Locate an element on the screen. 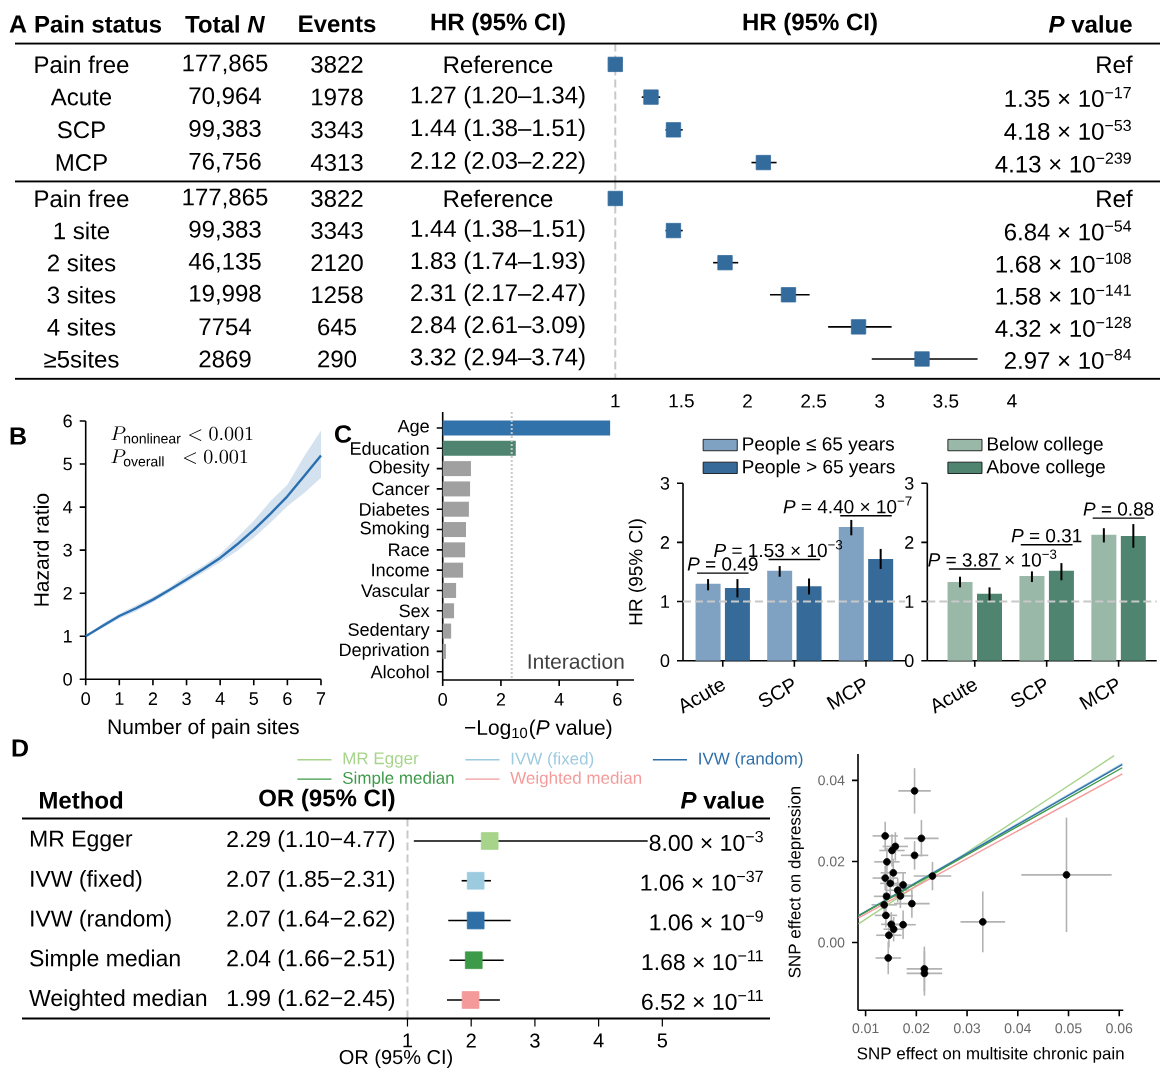  annotation: 19,998 is located at coordinates (225, 294).